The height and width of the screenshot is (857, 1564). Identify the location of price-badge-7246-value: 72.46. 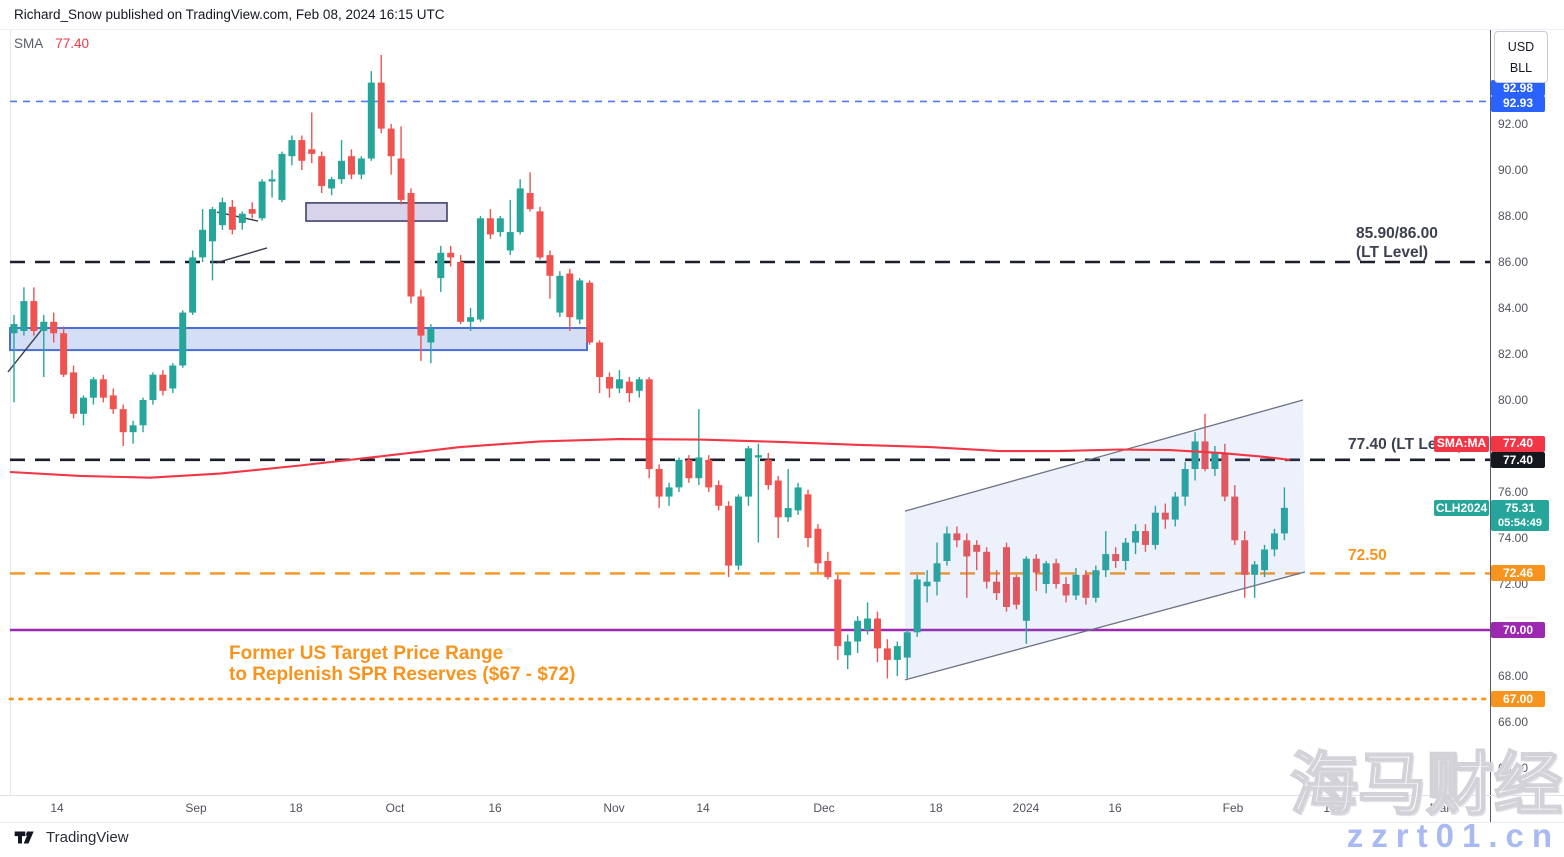
(1518, 572).